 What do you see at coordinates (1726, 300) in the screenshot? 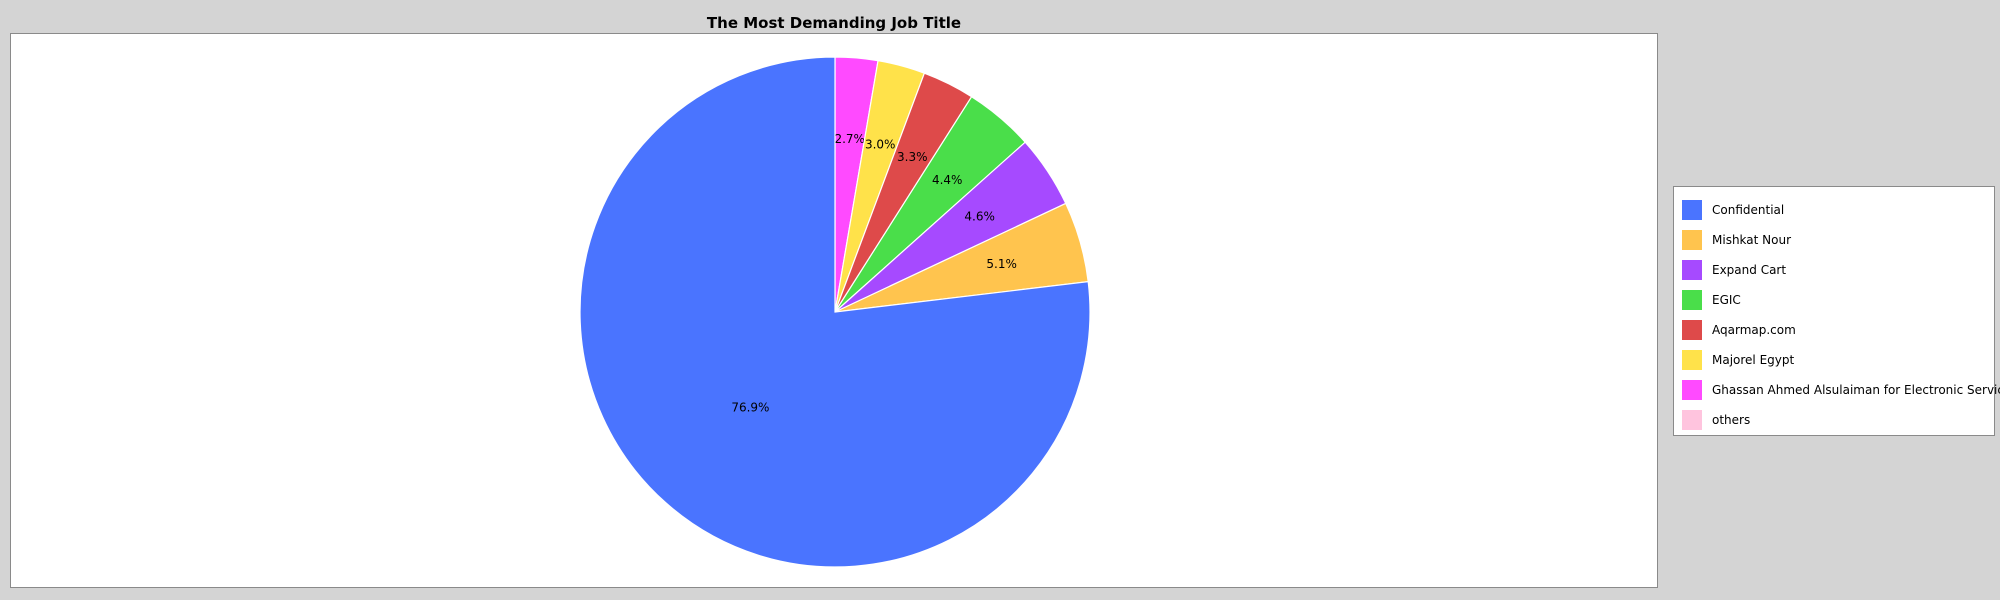
I see `legend-label: EGIC` at bounding box center [1726, 300].